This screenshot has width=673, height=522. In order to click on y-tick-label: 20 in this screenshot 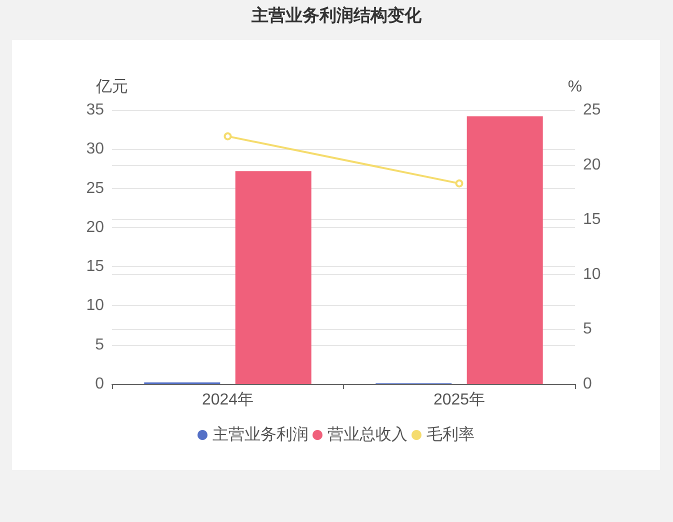, I will do `click(95, 227)`.